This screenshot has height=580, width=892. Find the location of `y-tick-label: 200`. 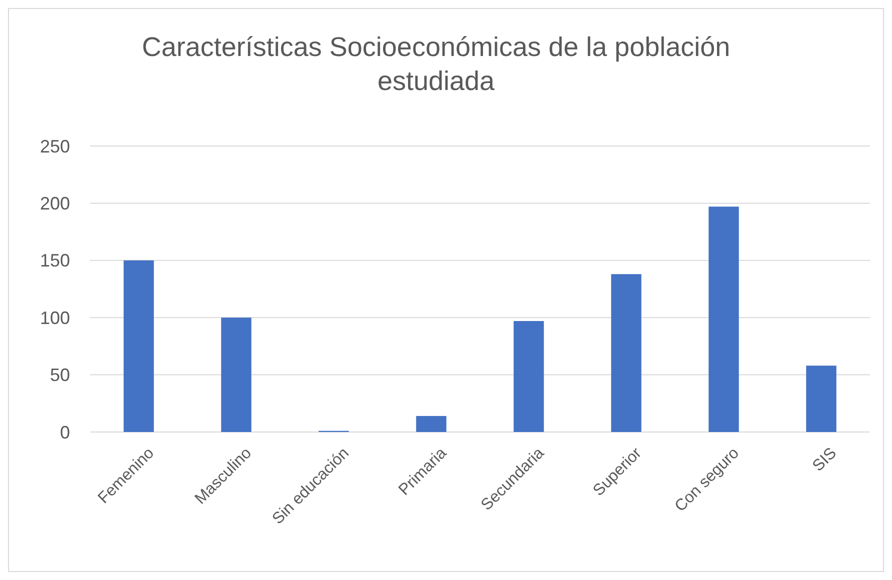

y-tick-label: 200 is located at coordinates (55, 204).